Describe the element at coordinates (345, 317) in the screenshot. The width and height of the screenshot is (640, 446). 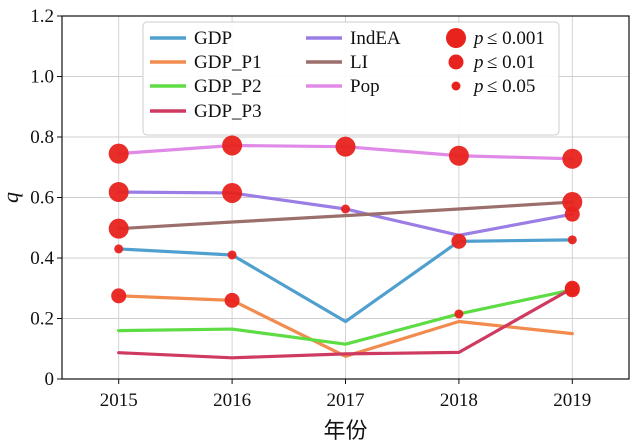
I see `series-line-gdp-p2` at that location.